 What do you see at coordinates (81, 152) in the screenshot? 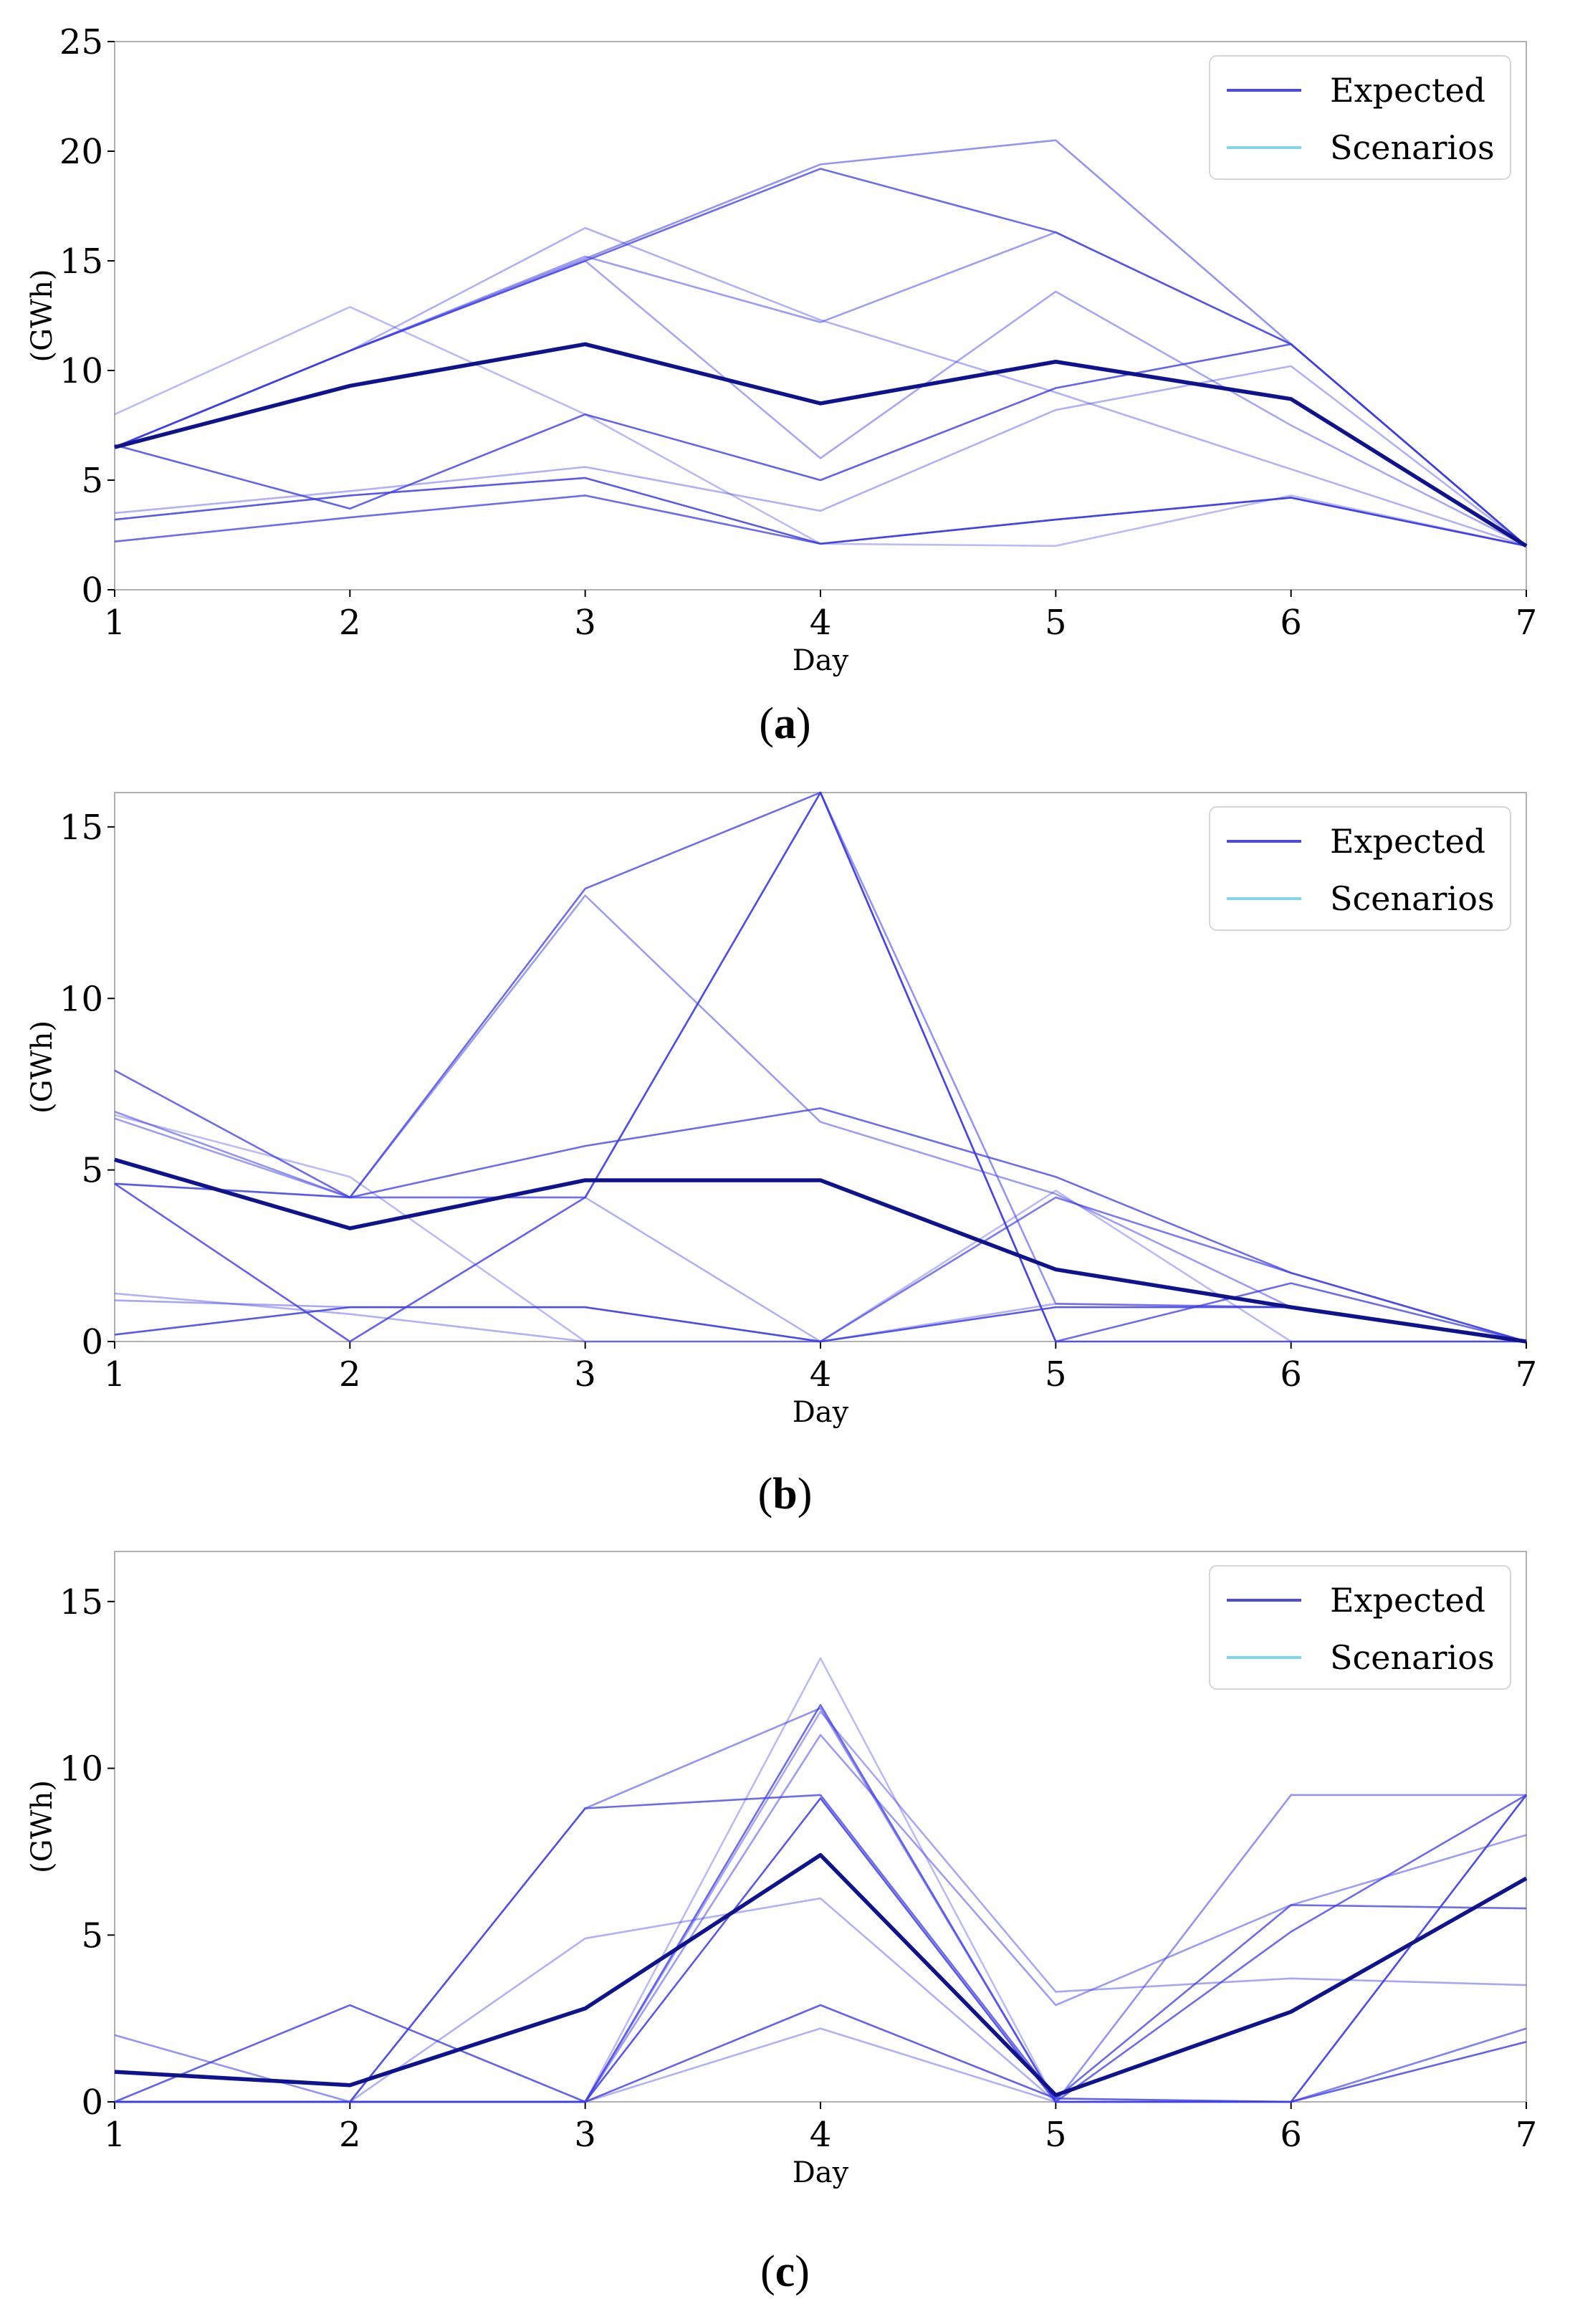
I see `y-tick-label: 20` at bounding box center [81, 152].